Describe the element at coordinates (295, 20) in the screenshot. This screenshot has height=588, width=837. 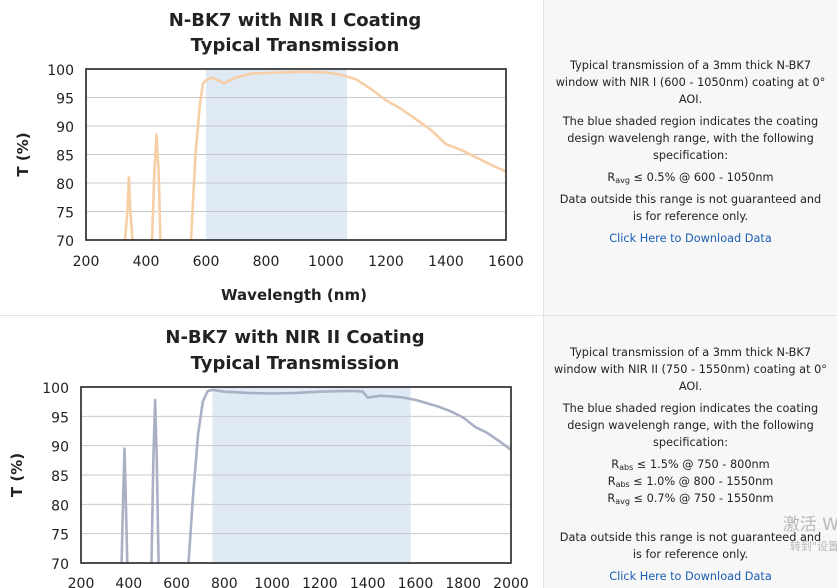
I see `chart-title: N-BK7 with NIR I Coating` at that location.